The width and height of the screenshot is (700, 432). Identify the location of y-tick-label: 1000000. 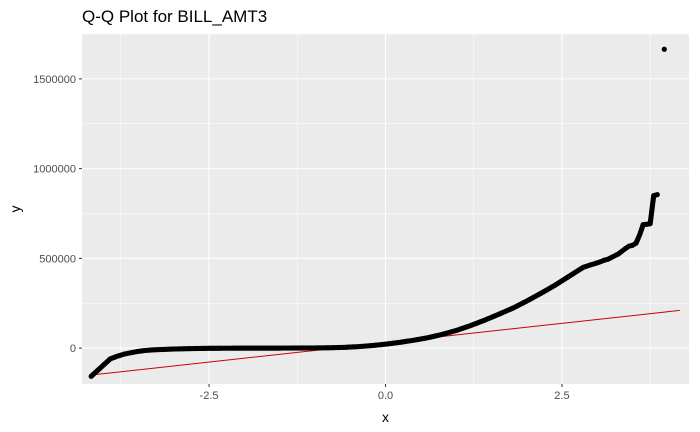
(54, 170).